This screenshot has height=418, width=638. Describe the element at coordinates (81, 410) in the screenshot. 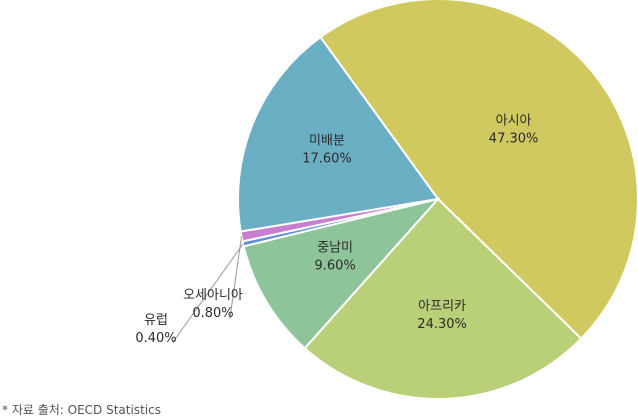

I see `source-note: * 자료 출처: OECD Statistics` at that location.